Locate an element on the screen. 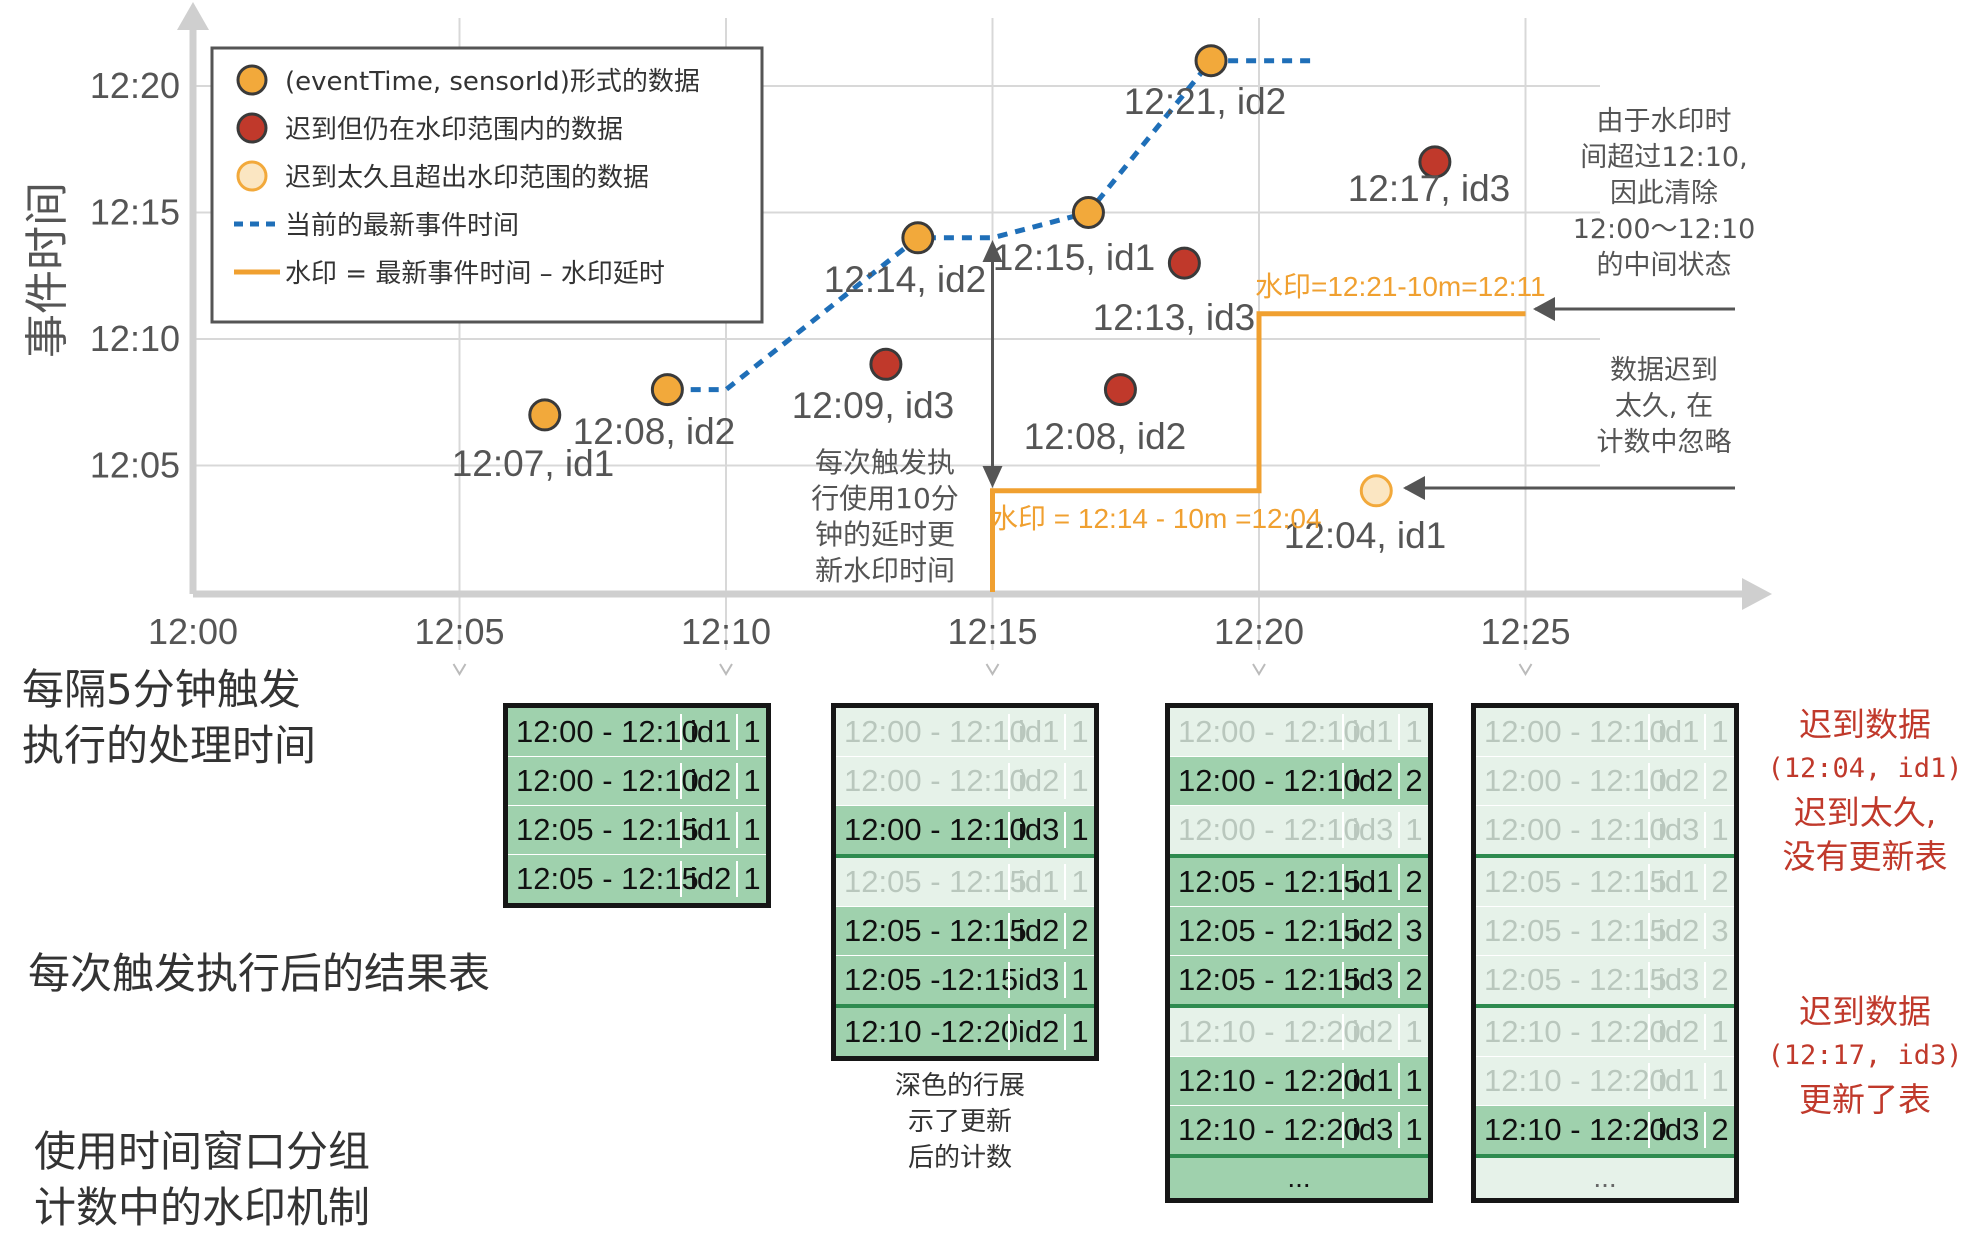 The width and height of the screenshot is (1980, 1252). watermark-label-1: 水印 = 12:14 - 10m =12:04 is located at coordinates (1156, 518).